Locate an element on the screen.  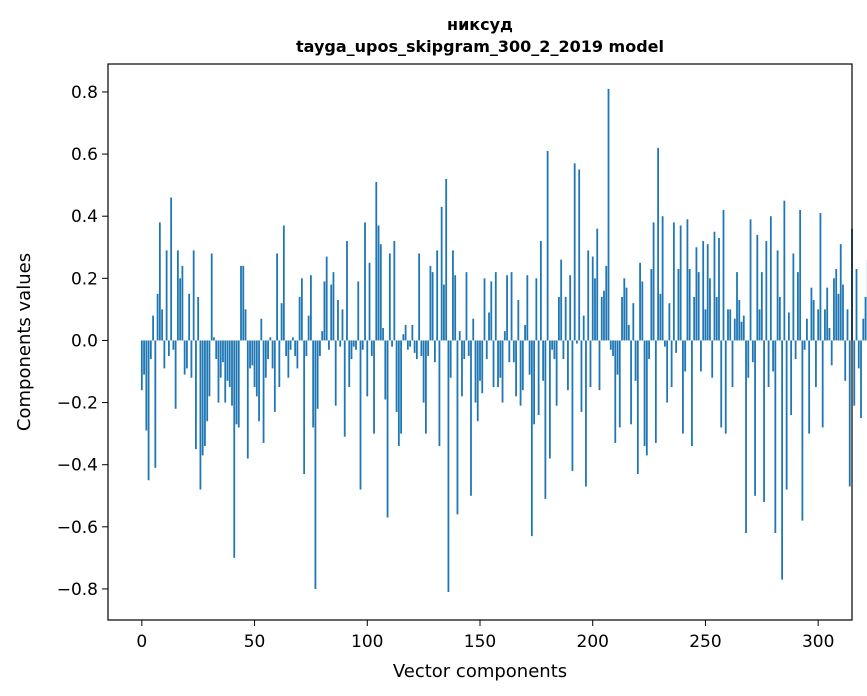
x-tick-label: 300 is located at coordinates (818, 642).